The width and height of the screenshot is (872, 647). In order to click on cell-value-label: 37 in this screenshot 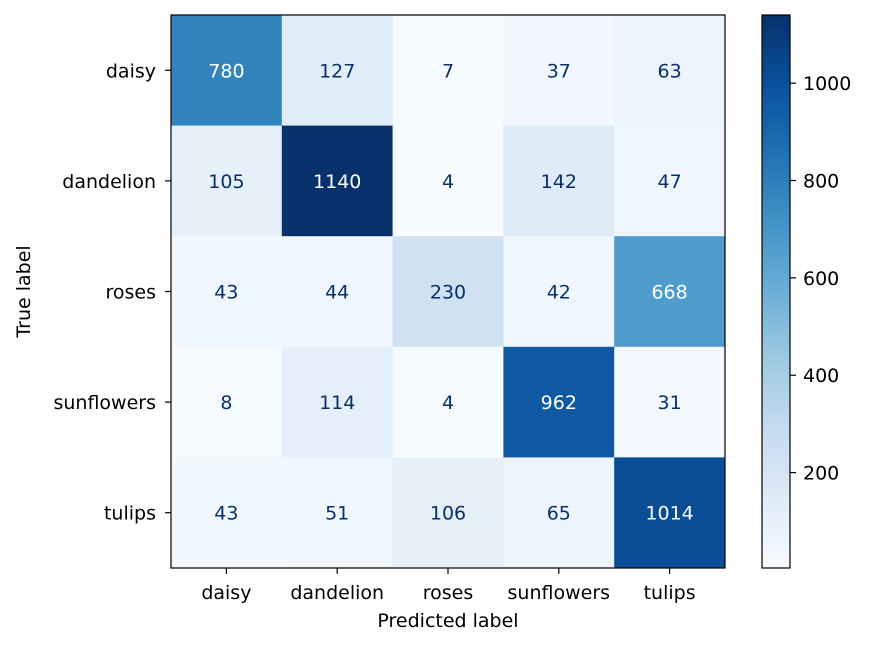, I will do `click(559, 71)`.